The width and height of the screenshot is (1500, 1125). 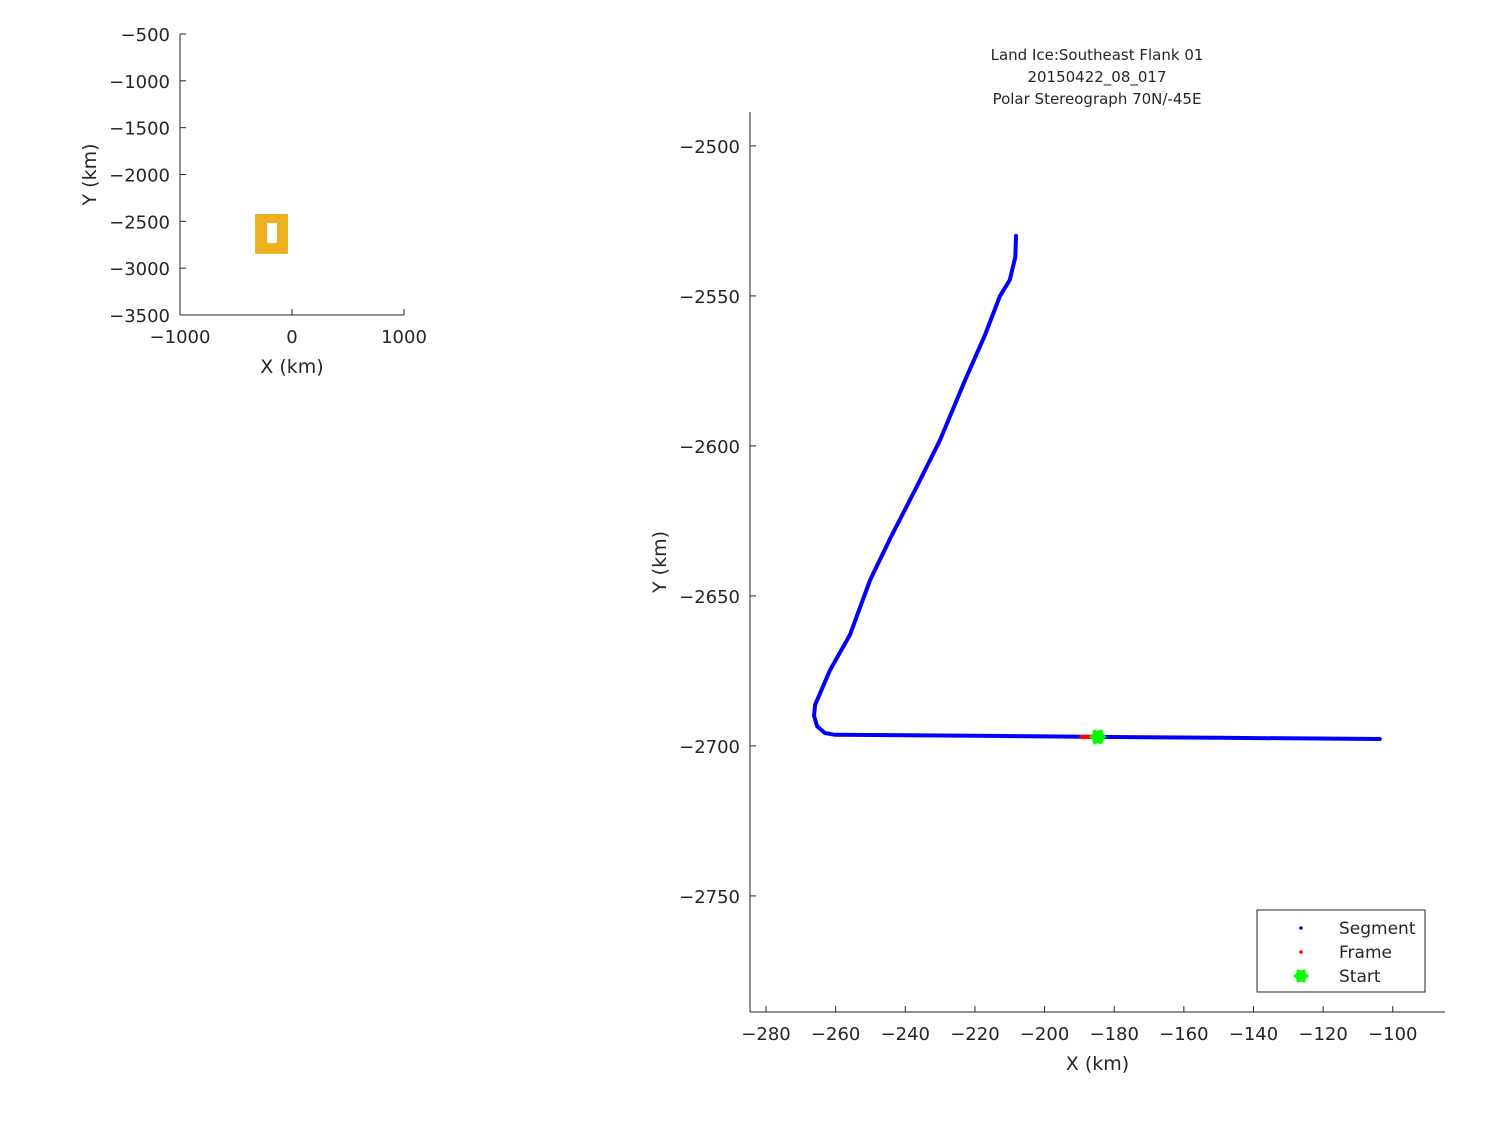 I want to click on legend-segment-marker, so click(x=1301, y=928).